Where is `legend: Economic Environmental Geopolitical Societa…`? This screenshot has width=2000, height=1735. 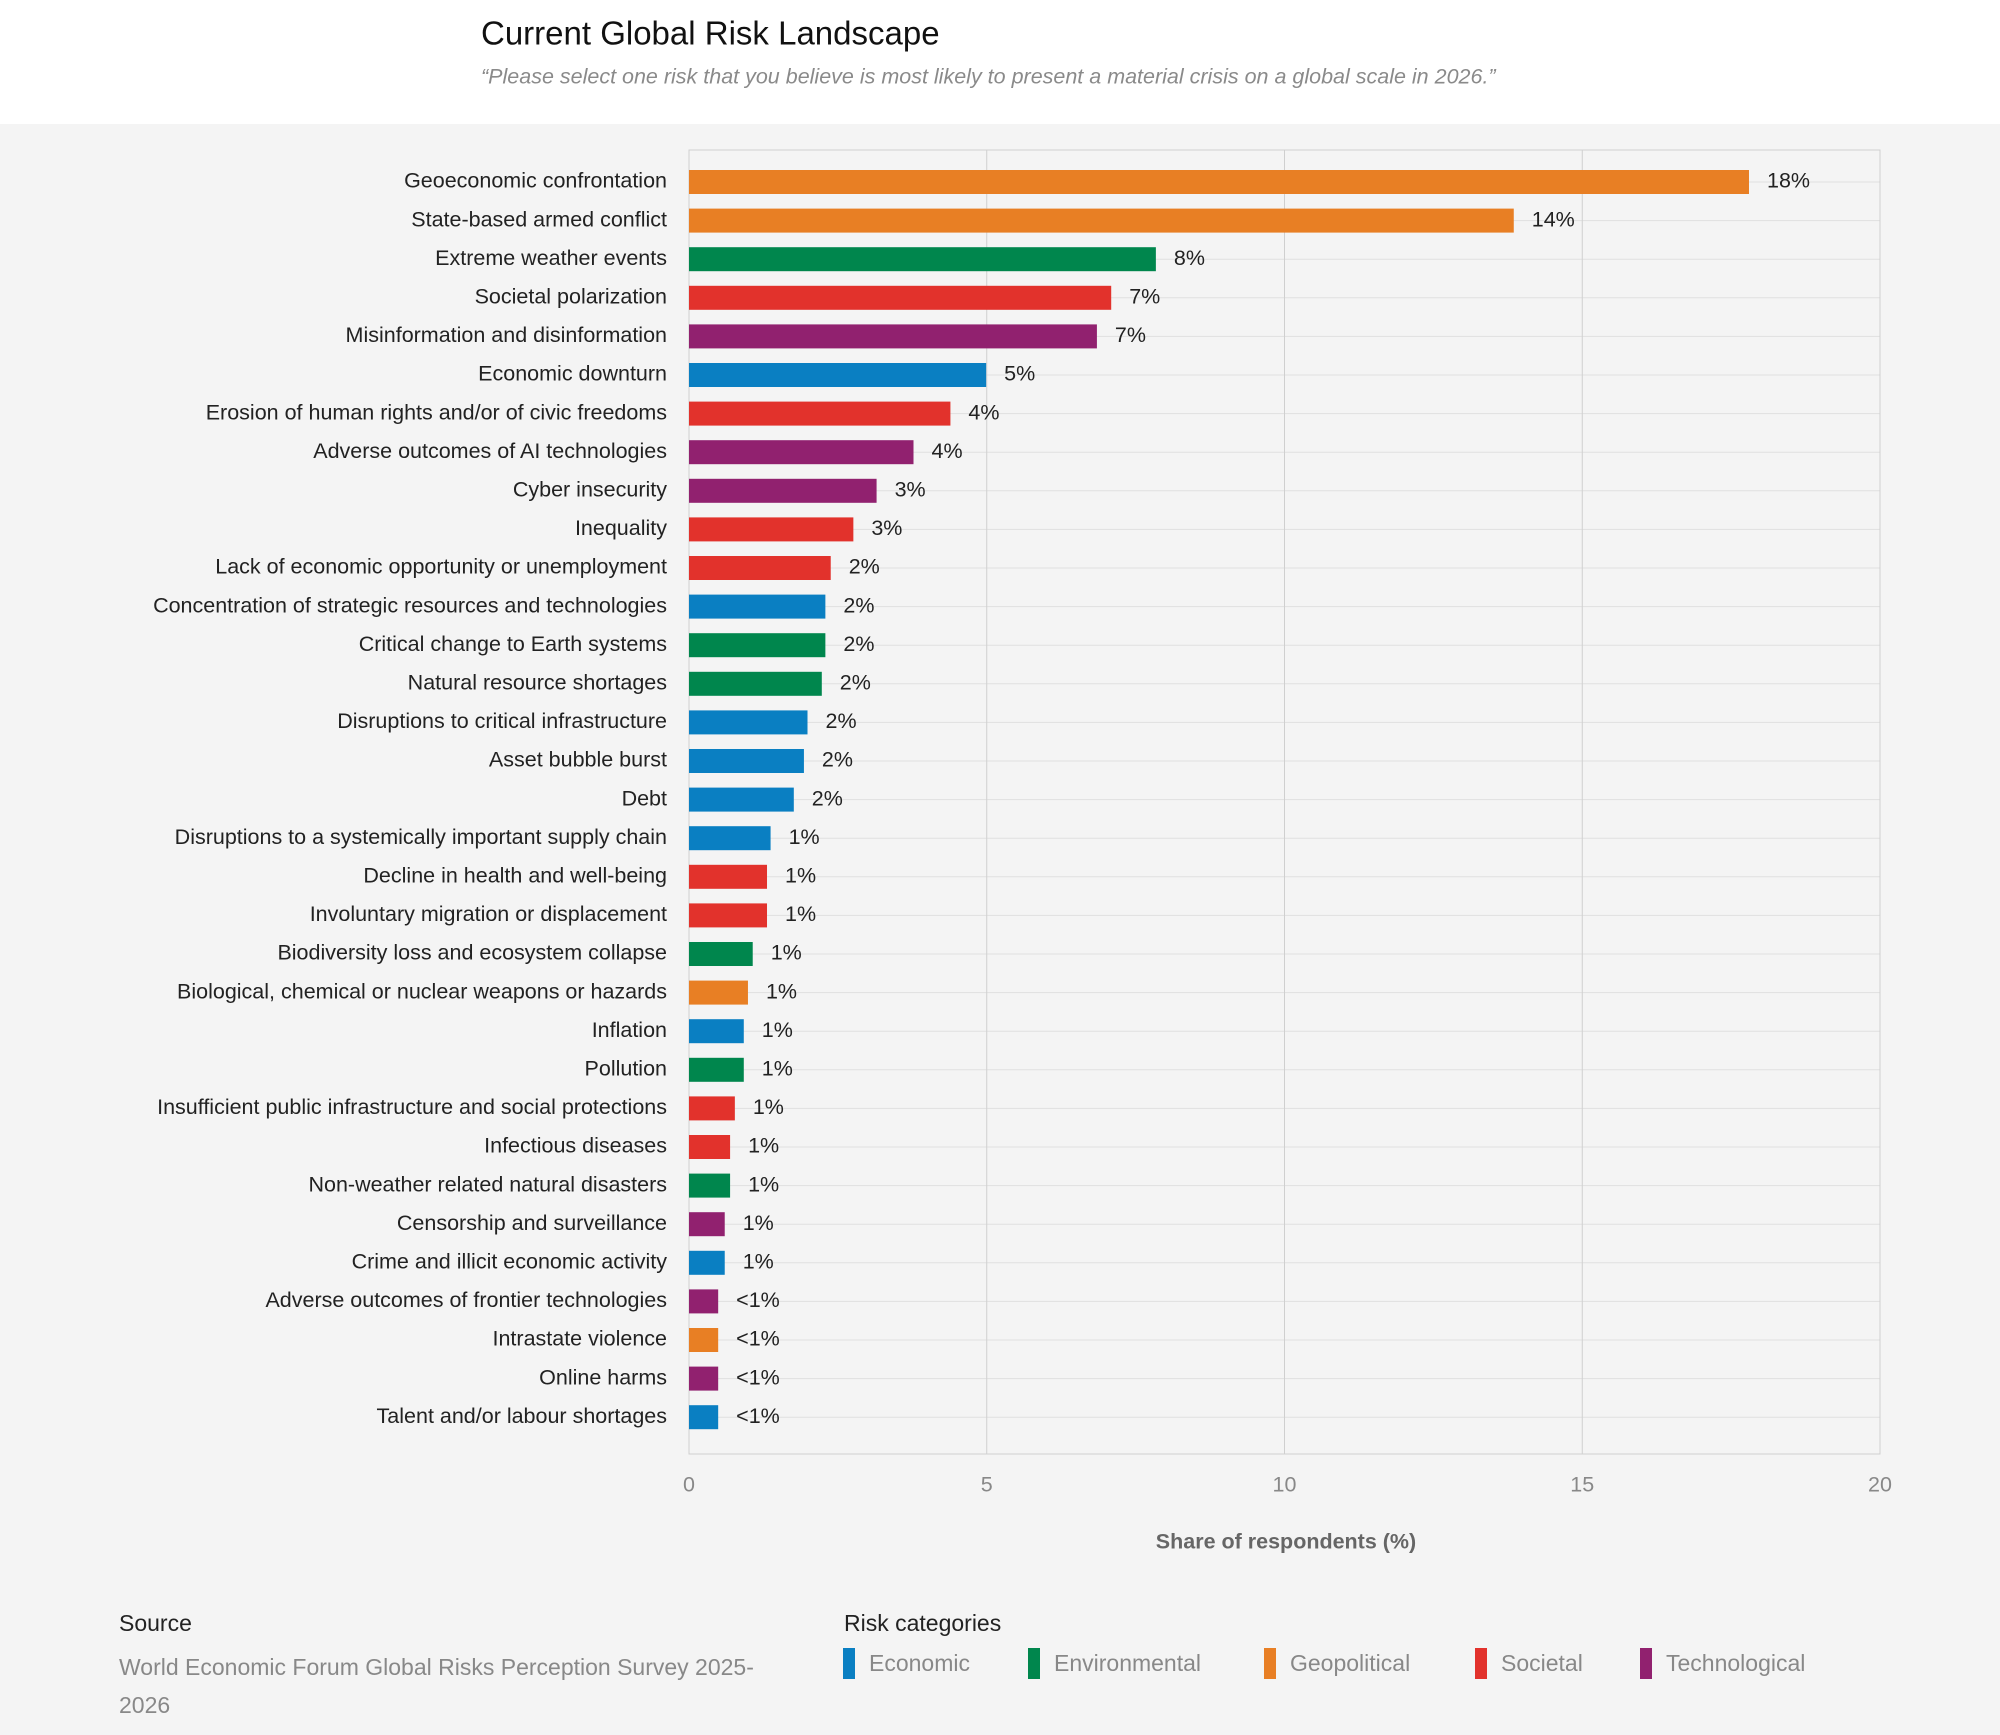 legend: Economic Environmental Geopolitical Societa… is located at coordinates (1341, 1663).